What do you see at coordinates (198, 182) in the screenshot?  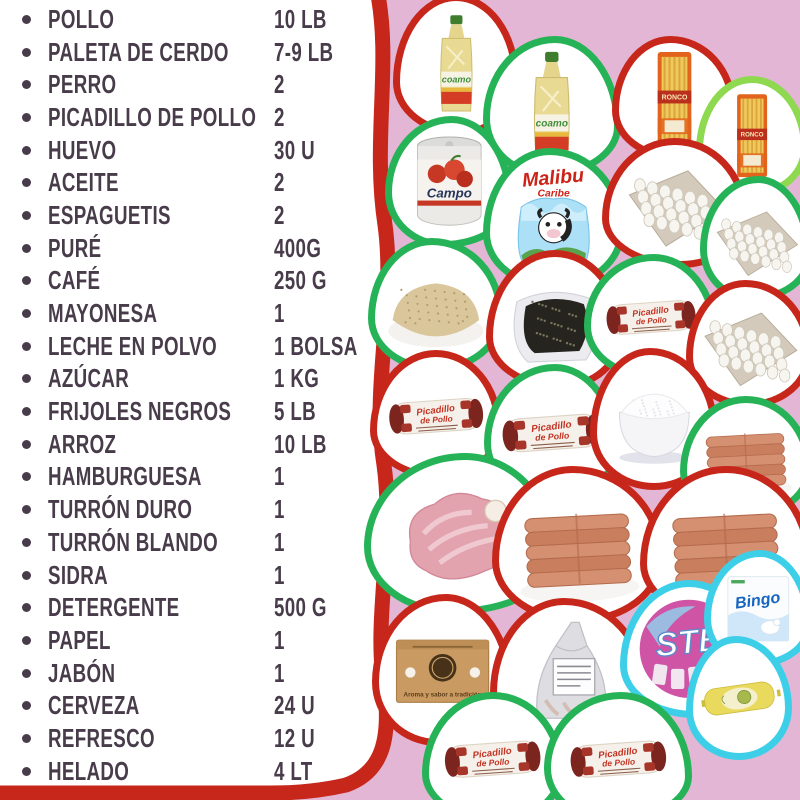 I see `list-item: ACEITE 2` at bounding box center [198, 182].